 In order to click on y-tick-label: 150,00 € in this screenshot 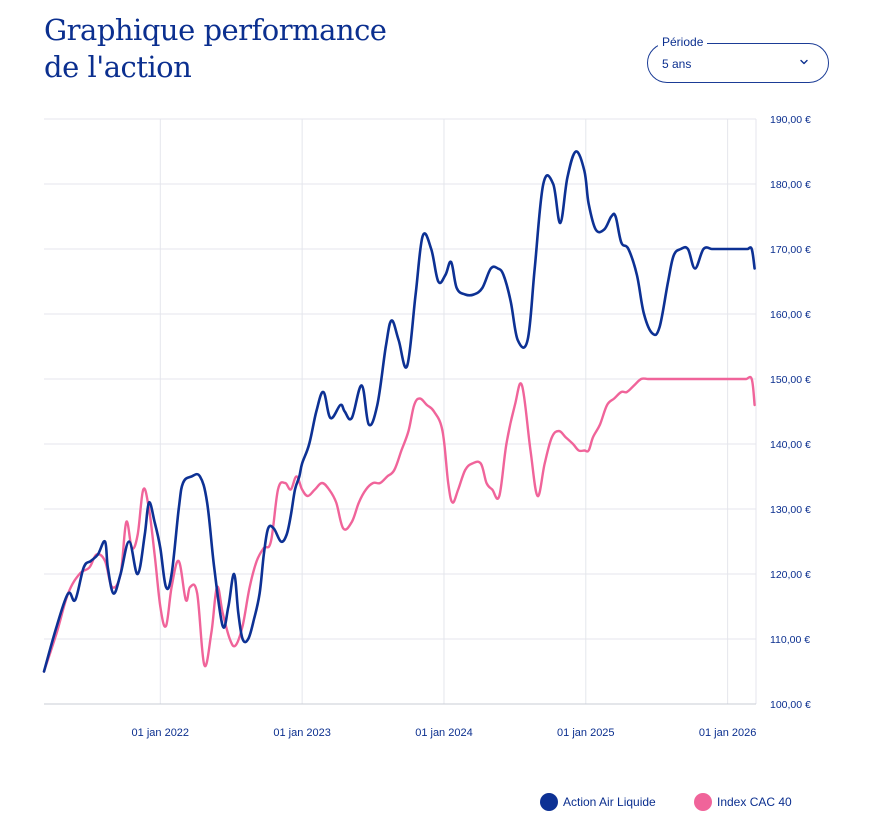, I will do `click(790, 380)`.